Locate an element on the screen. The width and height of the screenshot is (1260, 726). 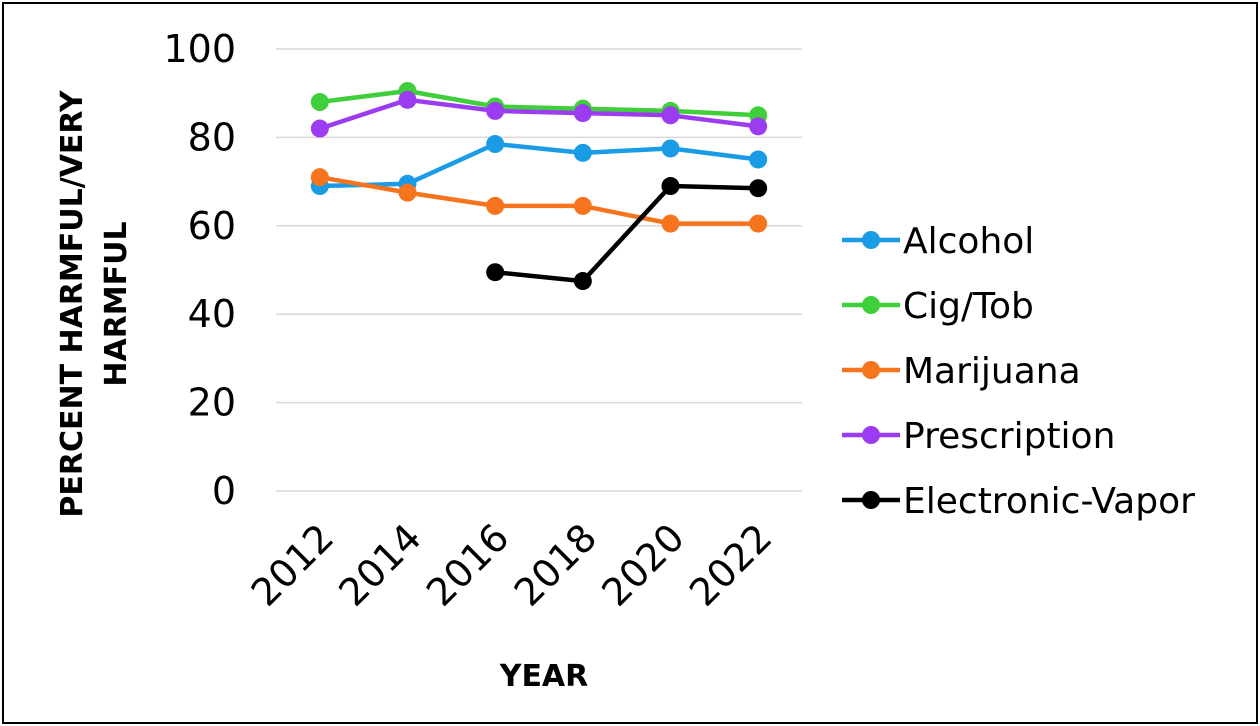
legend-label: Prescription is located at coordinates (1009, 436).